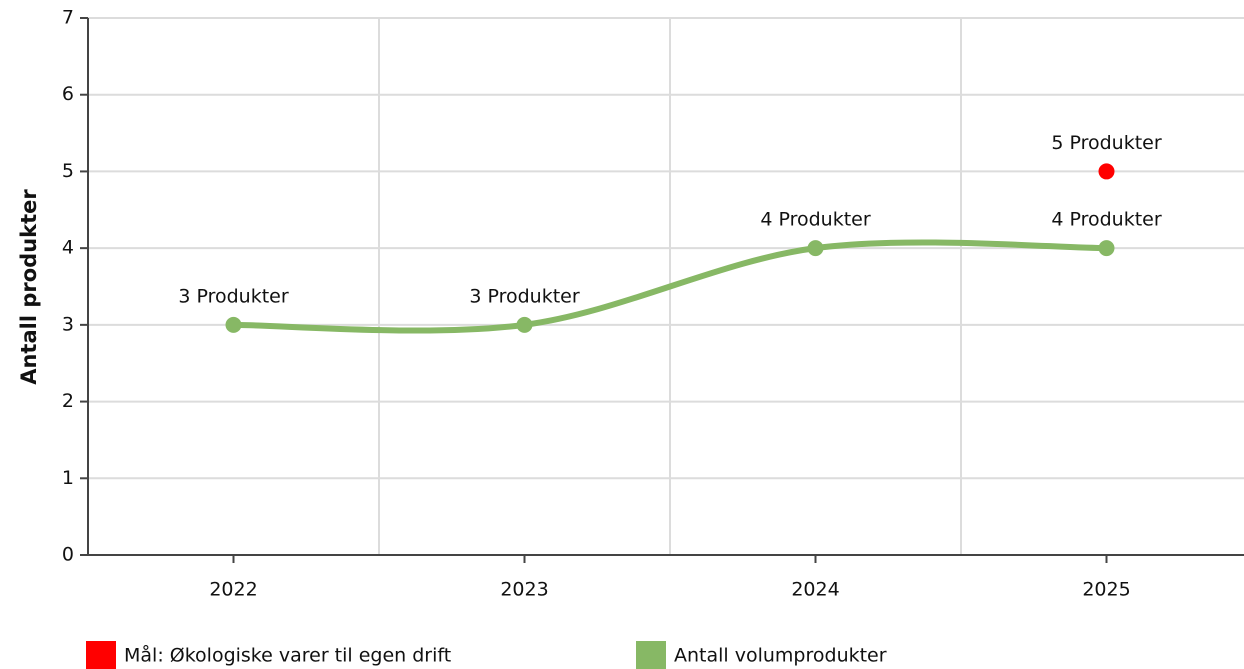  I want to click on data-label: 5 Produkter, so click(1106, 143).